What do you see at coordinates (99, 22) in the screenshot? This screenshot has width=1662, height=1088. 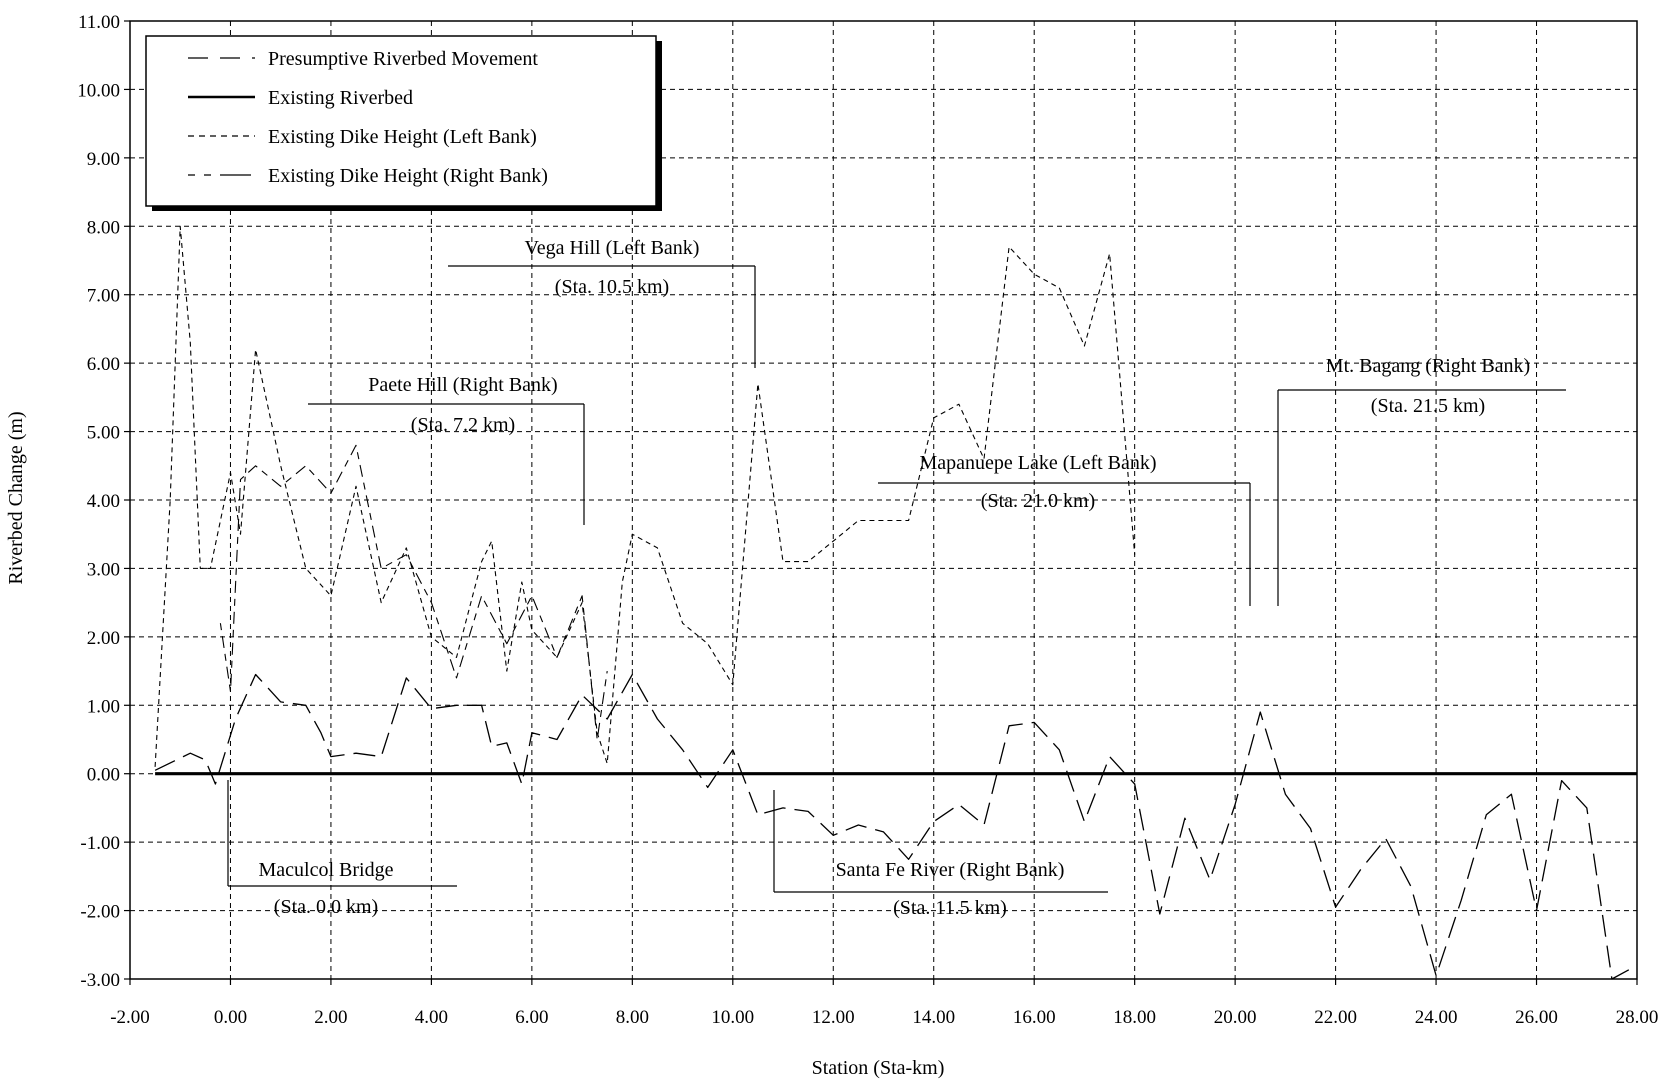 I see `y-tick-label: 11.00` at bounding box center [99, 22].